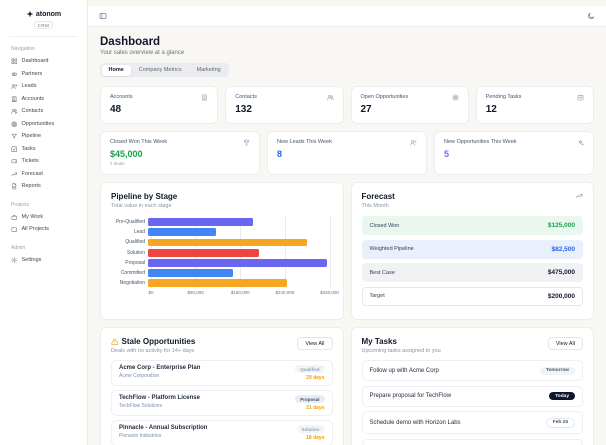 The image size is (606, 445). Describe the element at coordinates (43, 217) in the screenshot. I see `sidebar-item-my-work: My Work` at that location.